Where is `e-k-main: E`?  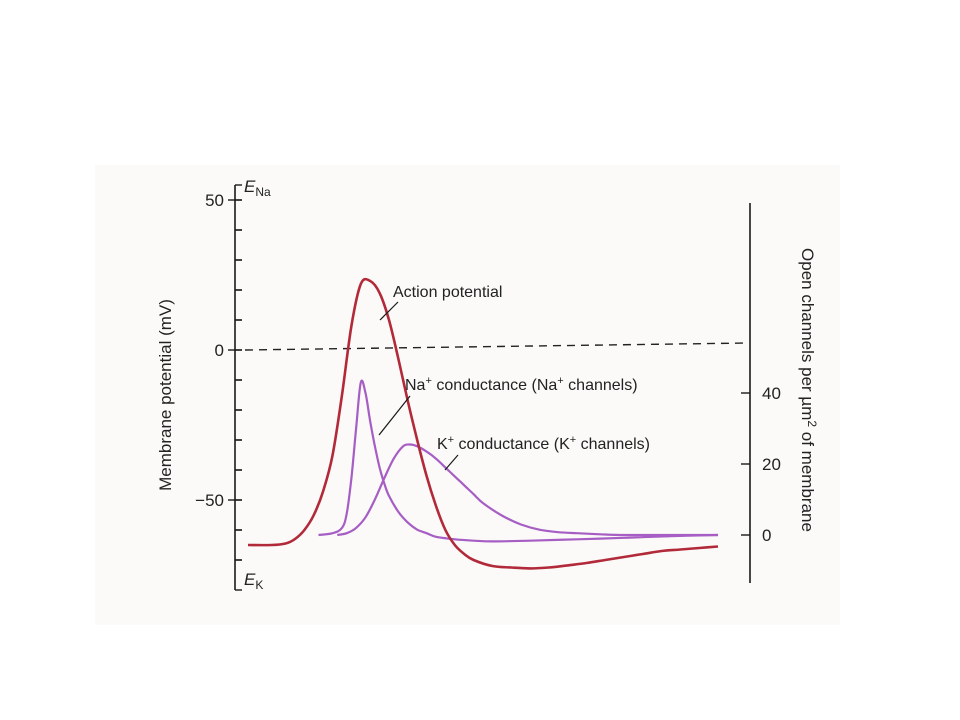
e-k-main: E is located at coordinates (250, 579).